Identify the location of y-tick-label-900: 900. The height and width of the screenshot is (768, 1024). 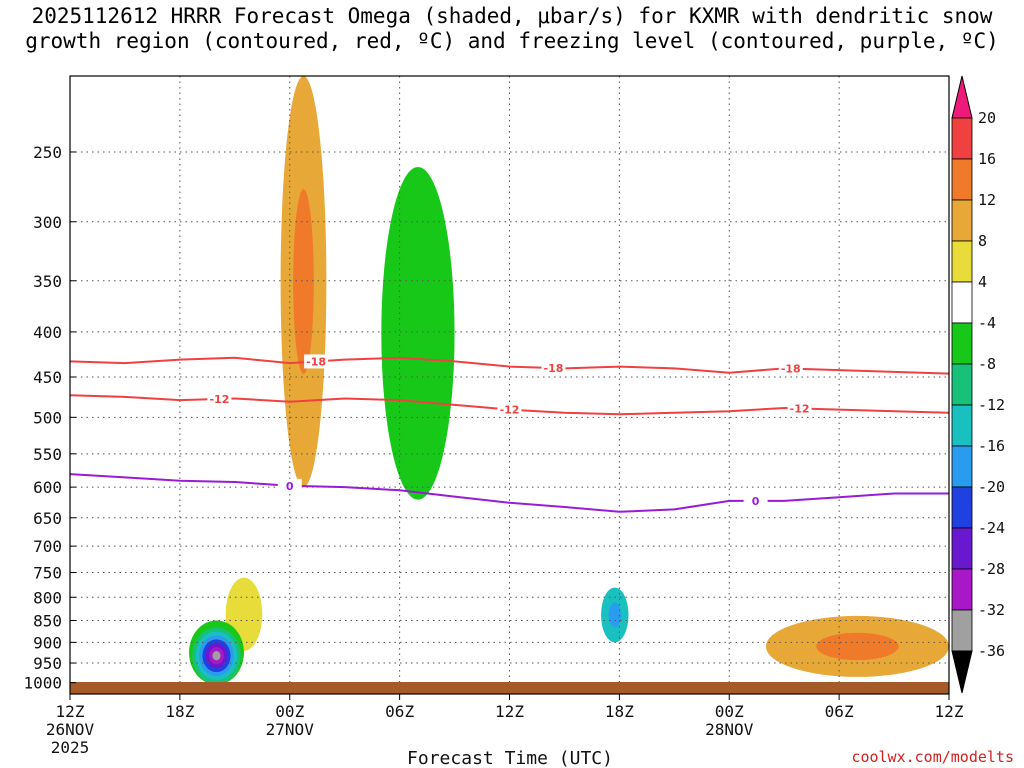
(47, 642).